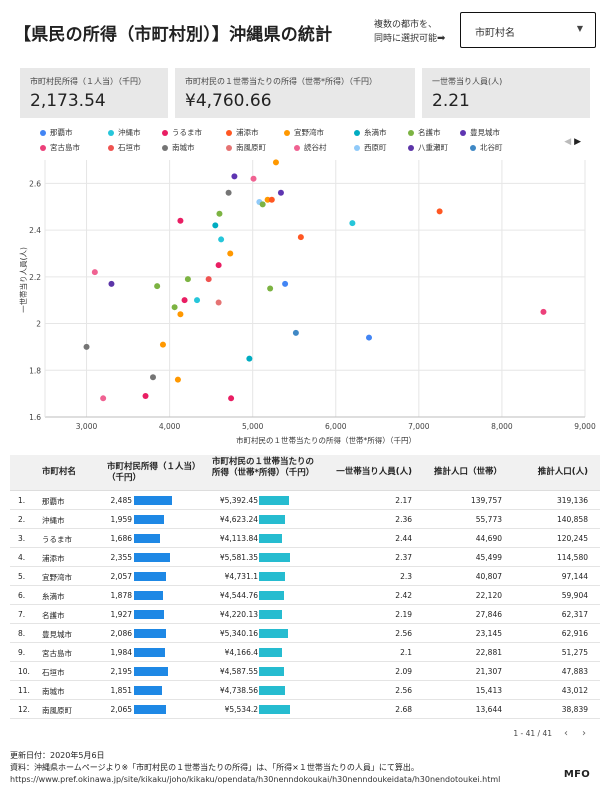 The height and width of the screenshot is (800, 600). I want to click on legend-item: 読谷村, so click(310, 147).